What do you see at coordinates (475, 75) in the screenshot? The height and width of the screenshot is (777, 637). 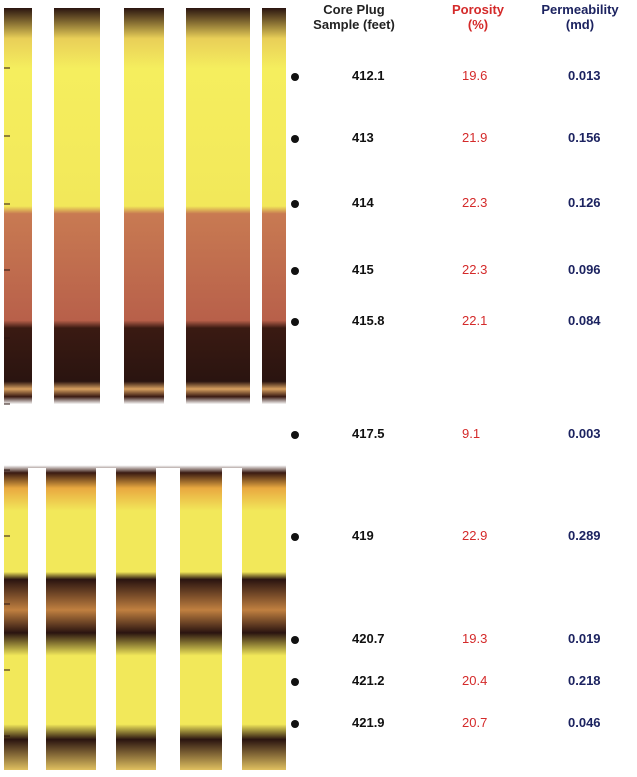 I see `sample-porosity: 19.6` at bounding box center [475, 75].